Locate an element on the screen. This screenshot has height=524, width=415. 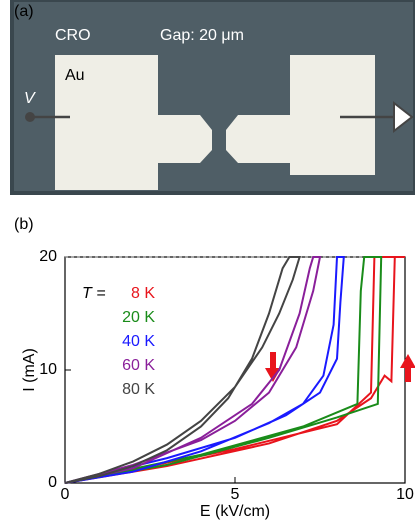
legend-label: 80 K is located at coordinates (138, 389).